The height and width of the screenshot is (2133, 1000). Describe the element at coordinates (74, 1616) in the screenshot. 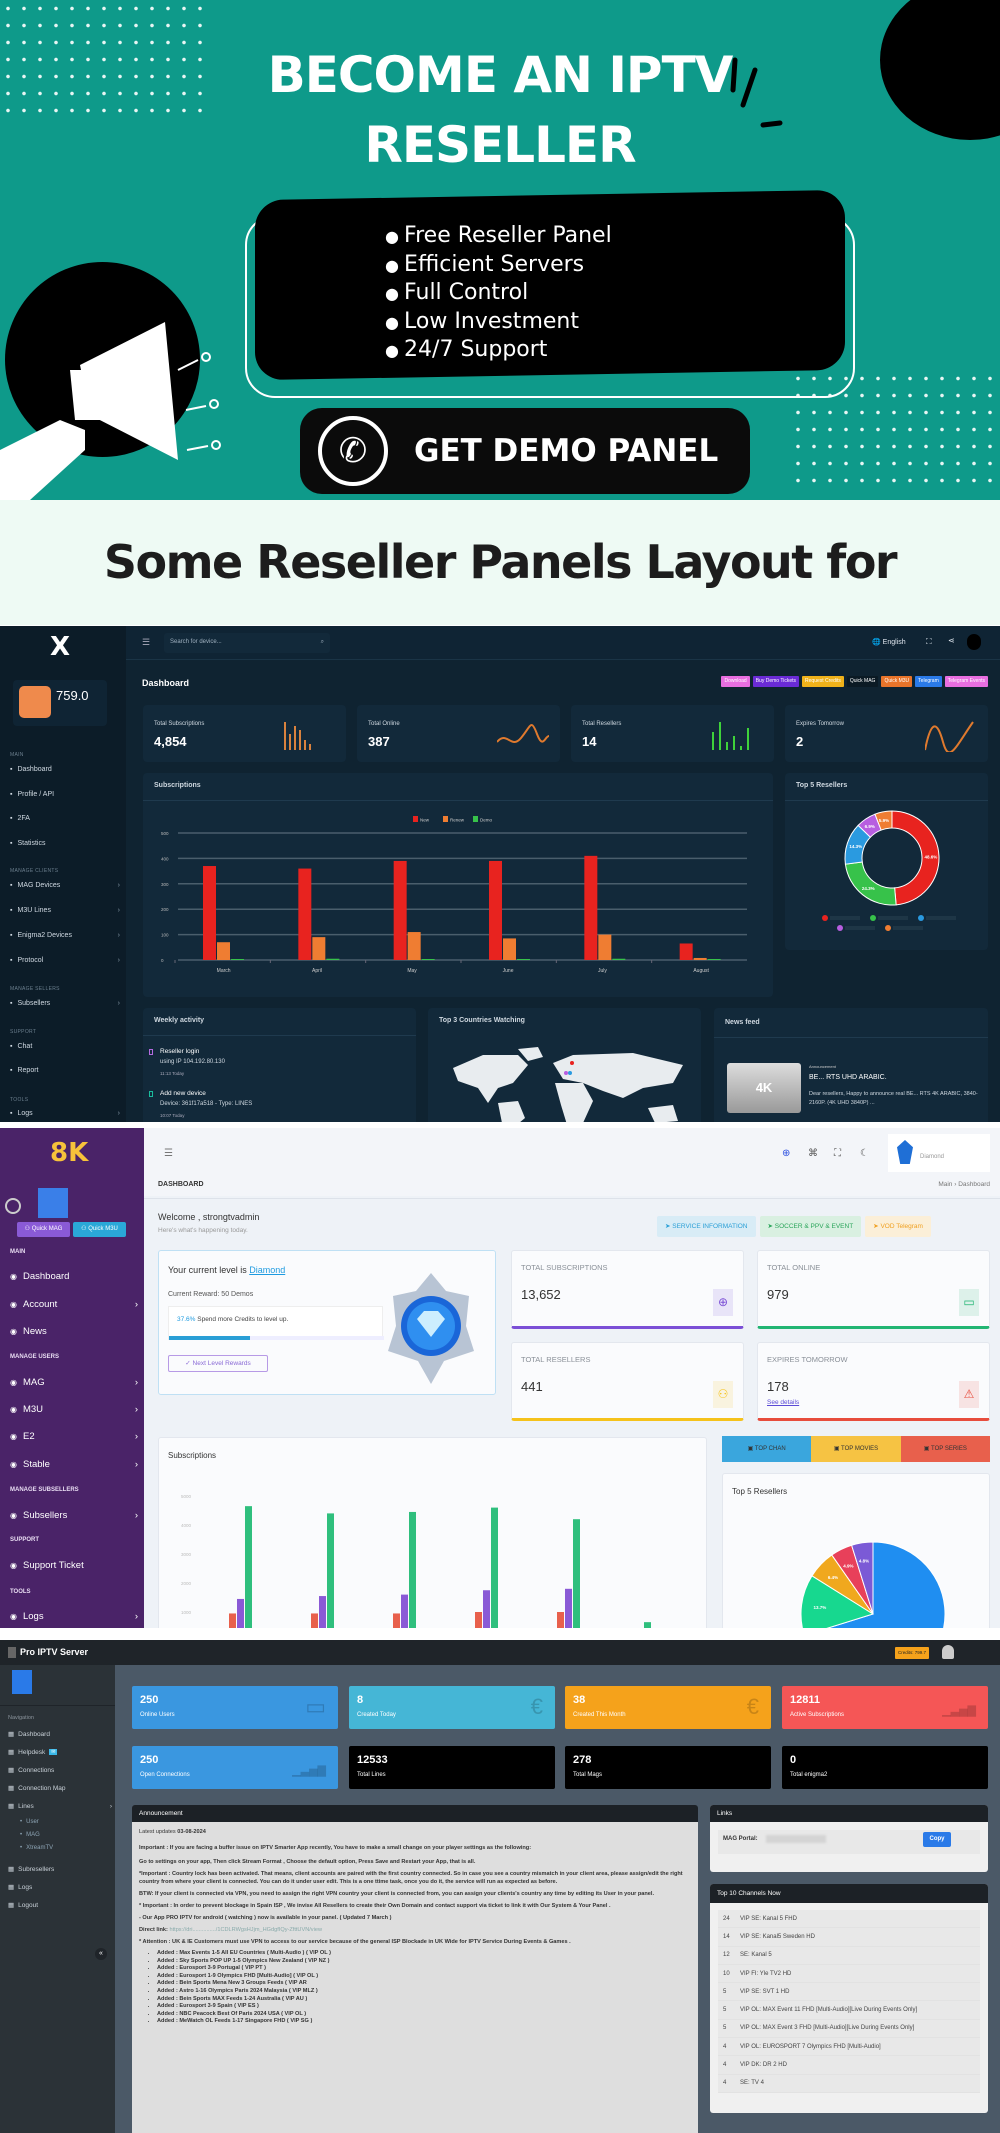

I see `sidebar-item-logs: ◉ Logs ›` at that location.